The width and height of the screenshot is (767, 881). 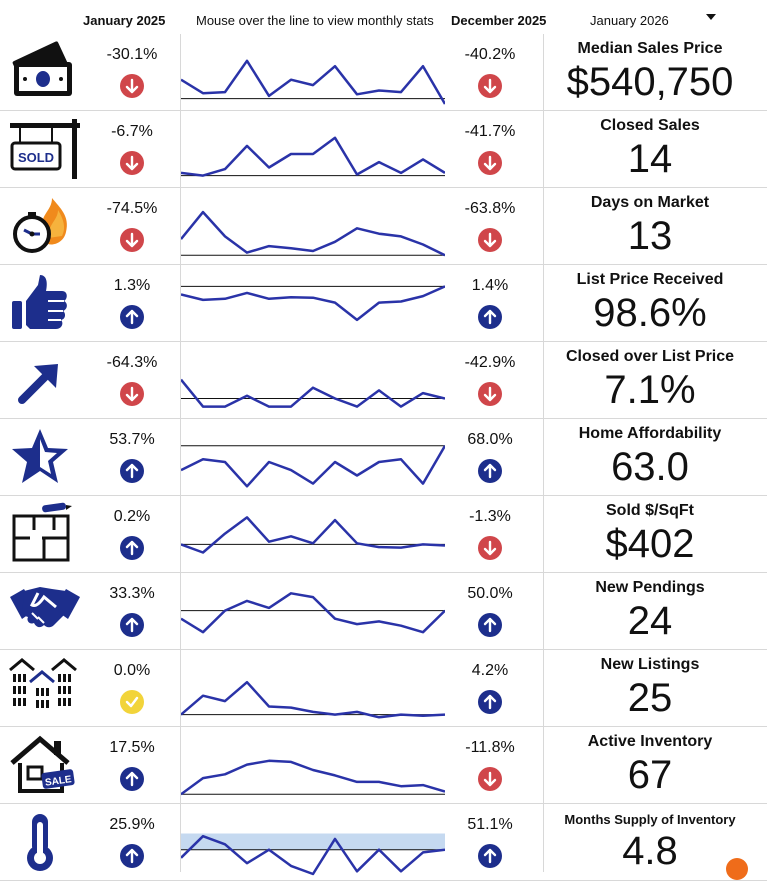 I want to click on yoy-change: 0.0%, so click(x=132, y=670).